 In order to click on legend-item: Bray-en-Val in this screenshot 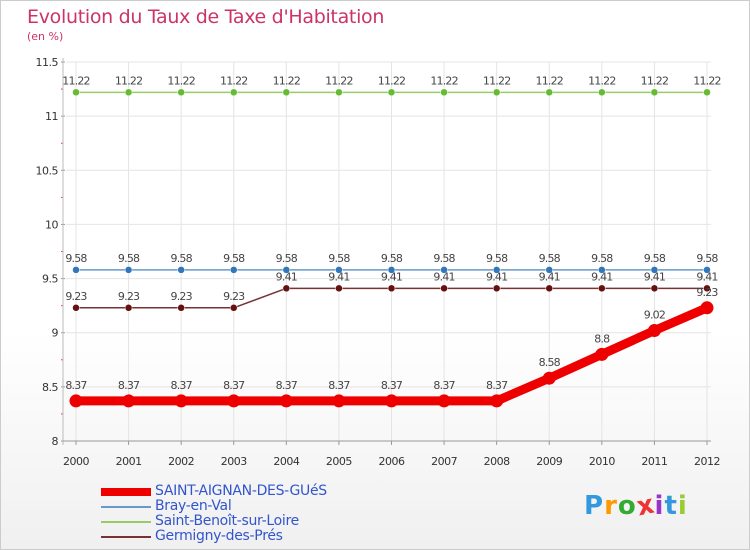, I will do `click(251, 506)`.